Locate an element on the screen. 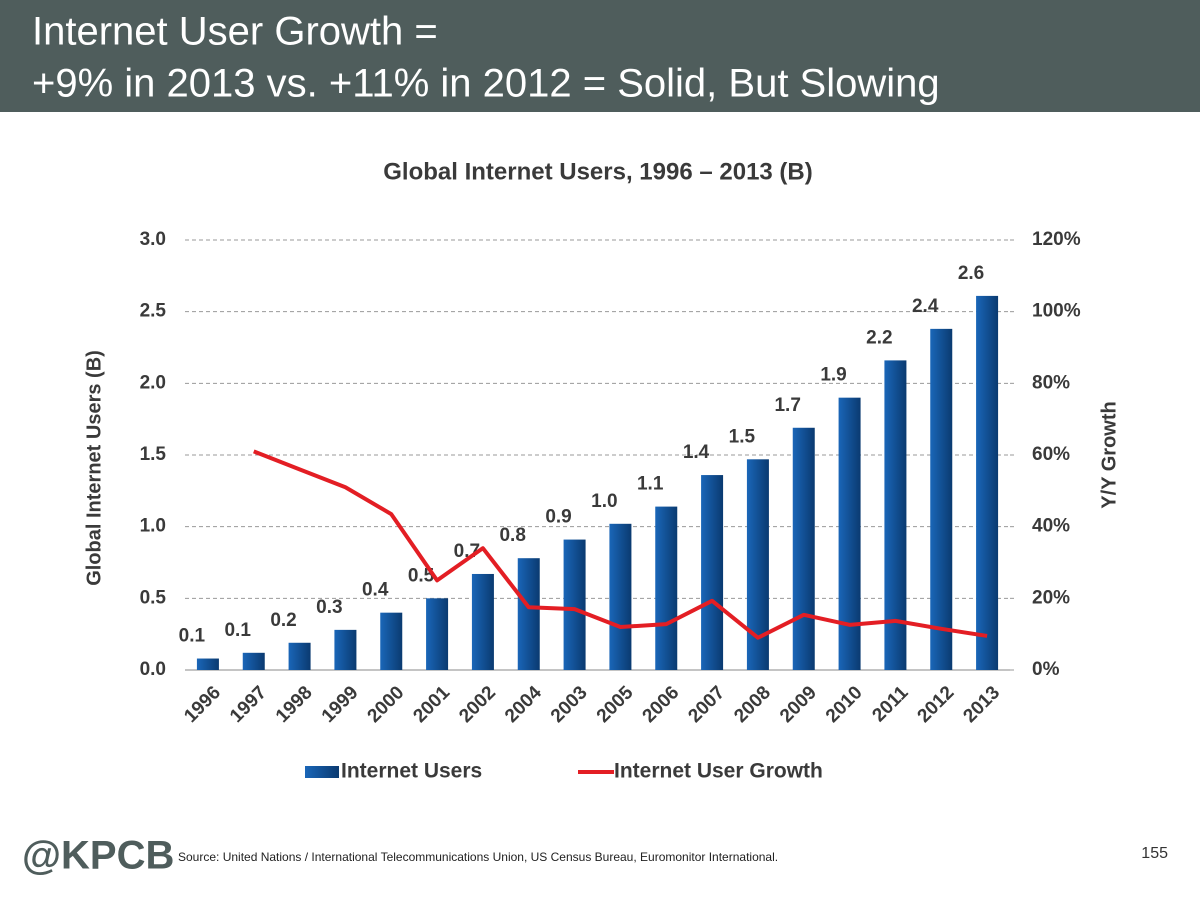 The width and height of the screenshot is (1200, 900). y2-tick-label: 80% is located at coordinates (1051, 382).